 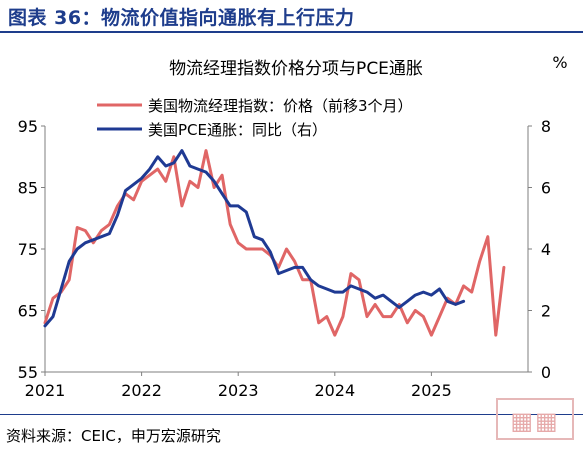 I want to click on x-tick-label: 2025, so click(x=431, y=390).